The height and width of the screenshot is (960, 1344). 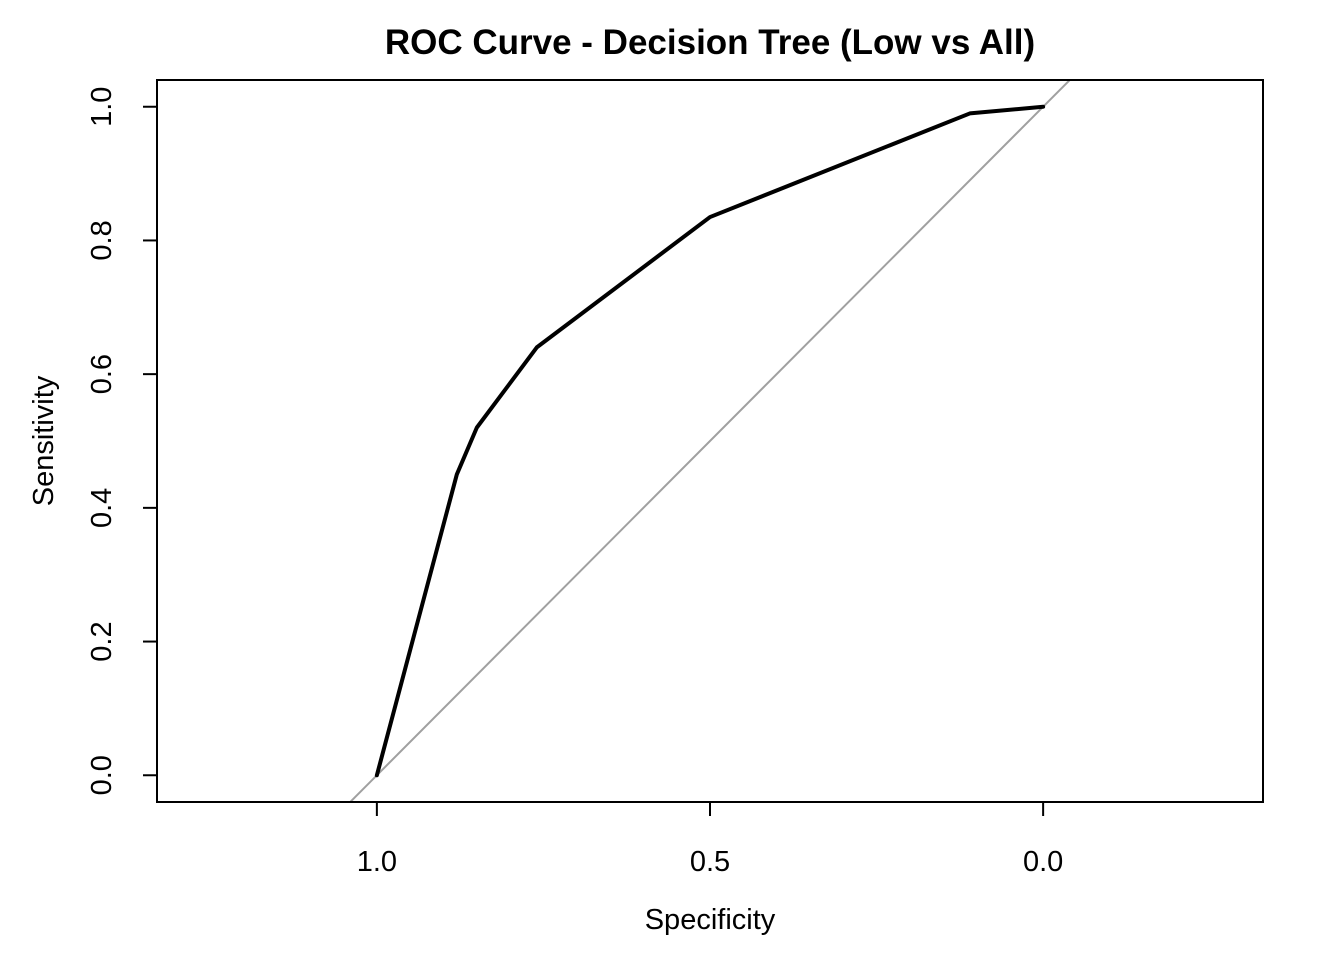 I want to click on y-tick-label: 0.0, so click(x=102, y=775).